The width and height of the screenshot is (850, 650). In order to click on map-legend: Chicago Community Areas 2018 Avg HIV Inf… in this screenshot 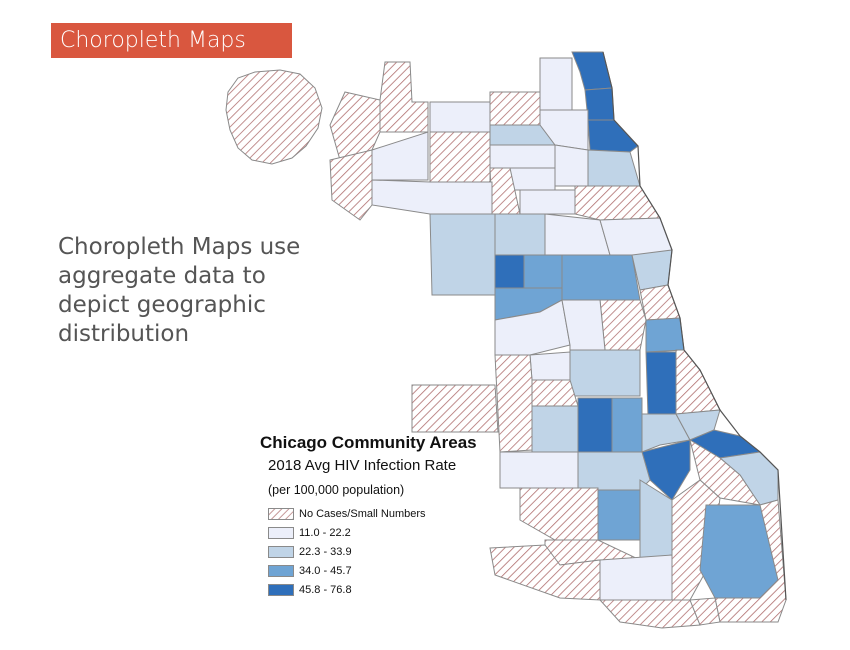, I will do `click(367, 516)`.